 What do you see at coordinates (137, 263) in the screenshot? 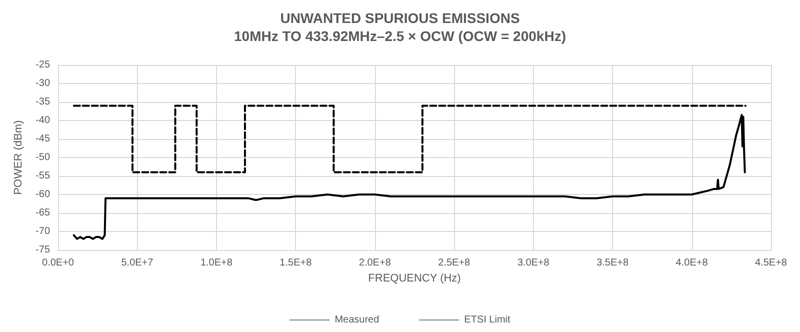
I see `x-tick-label: 5.0E+7` at bounding box center [137, 263].